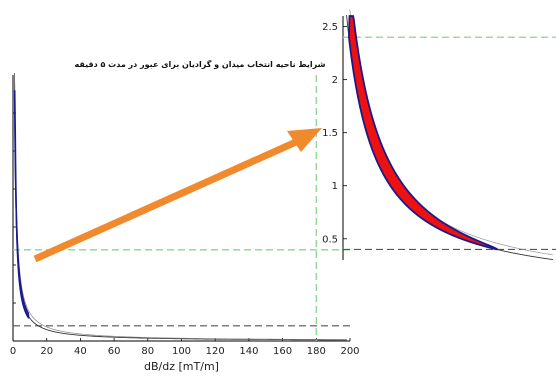  What do you see at coordinates (330, 239) in the screenshot?
I see `inset-y-tick-label: 0.5` at bounding box center [330, 239].